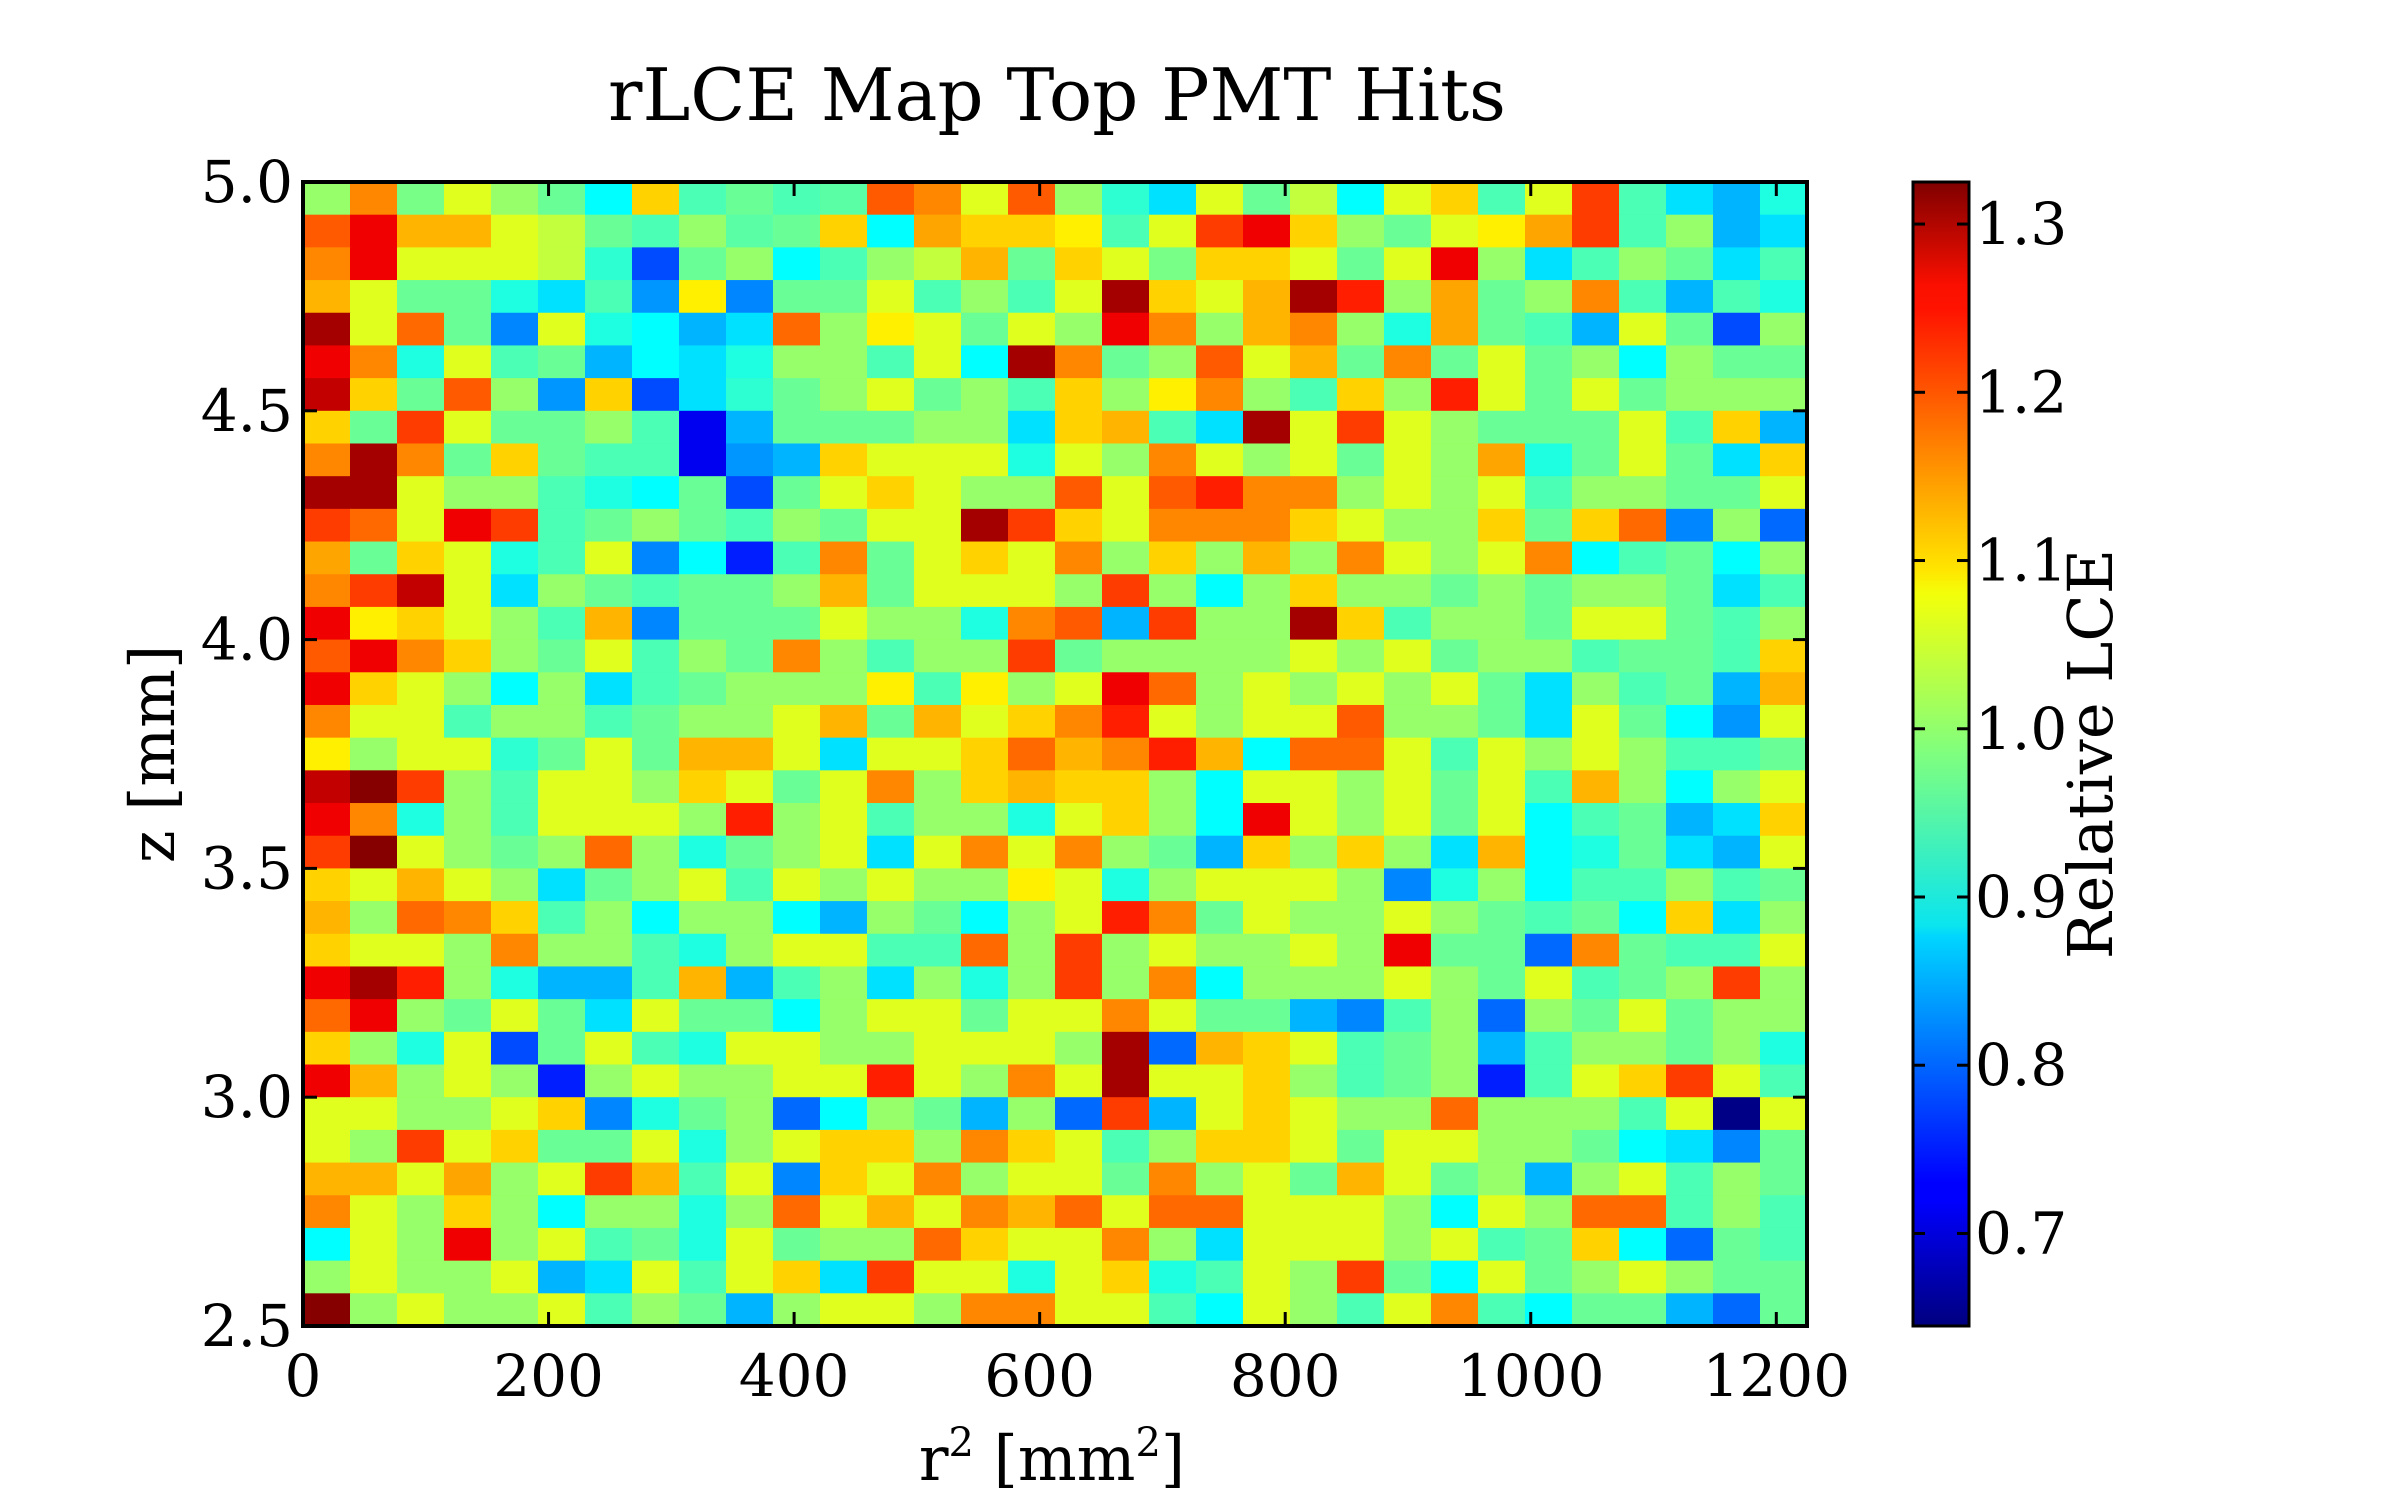 The image size is (2400, 1505). What do you see at coordinates (2021, 729) in the screenshot?
I see `colorbar-tick-label: 1.0` at bounding box center [2021, 729].